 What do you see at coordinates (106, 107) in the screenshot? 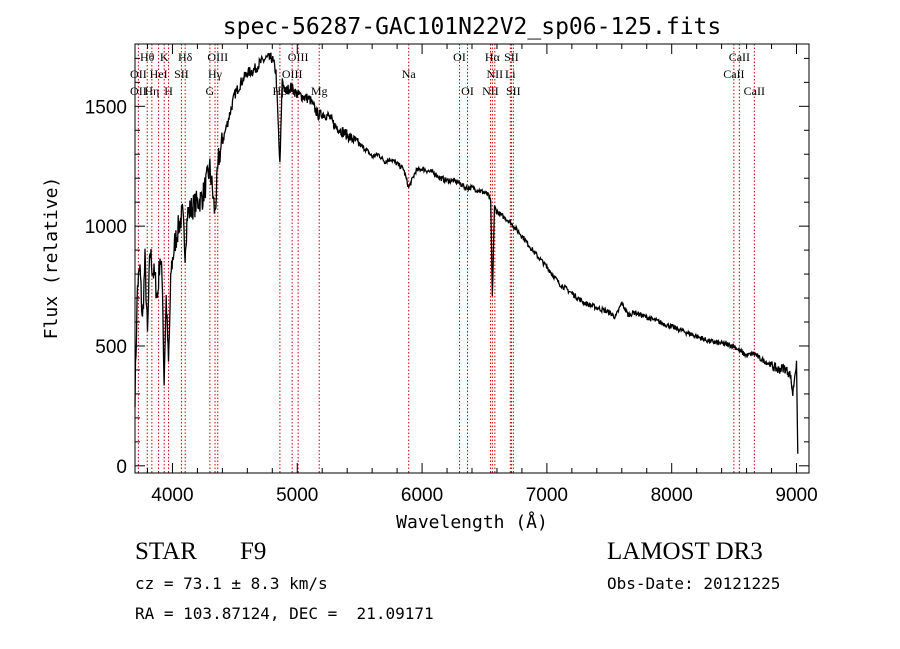
I see `y-tick-label: 1500` at bounding box center [106, 107].